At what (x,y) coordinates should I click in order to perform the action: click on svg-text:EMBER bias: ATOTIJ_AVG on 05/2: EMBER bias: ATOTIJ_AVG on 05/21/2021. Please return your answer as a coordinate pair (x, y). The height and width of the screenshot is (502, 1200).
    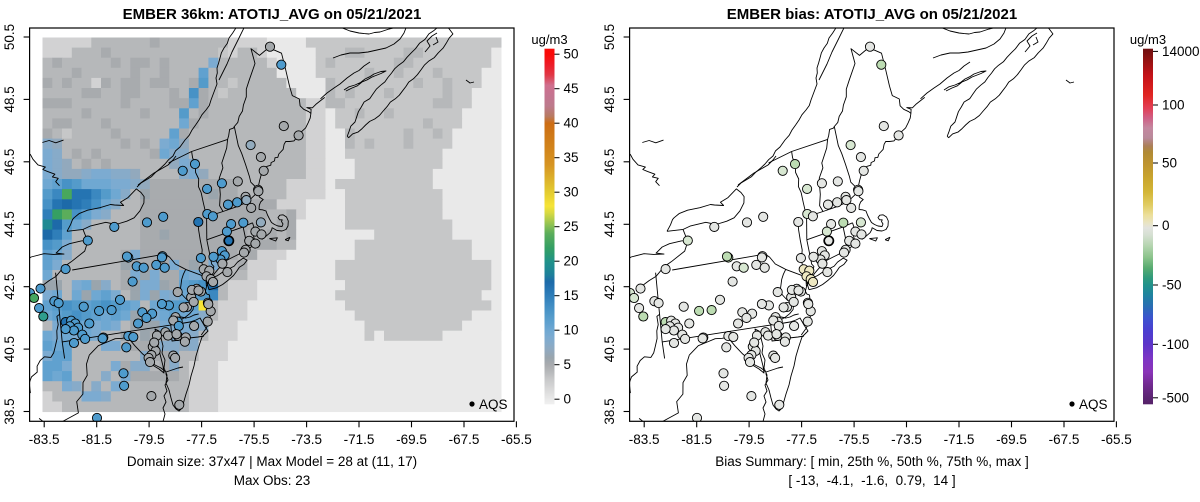
    Looking at the image, I should click on (872, 14).